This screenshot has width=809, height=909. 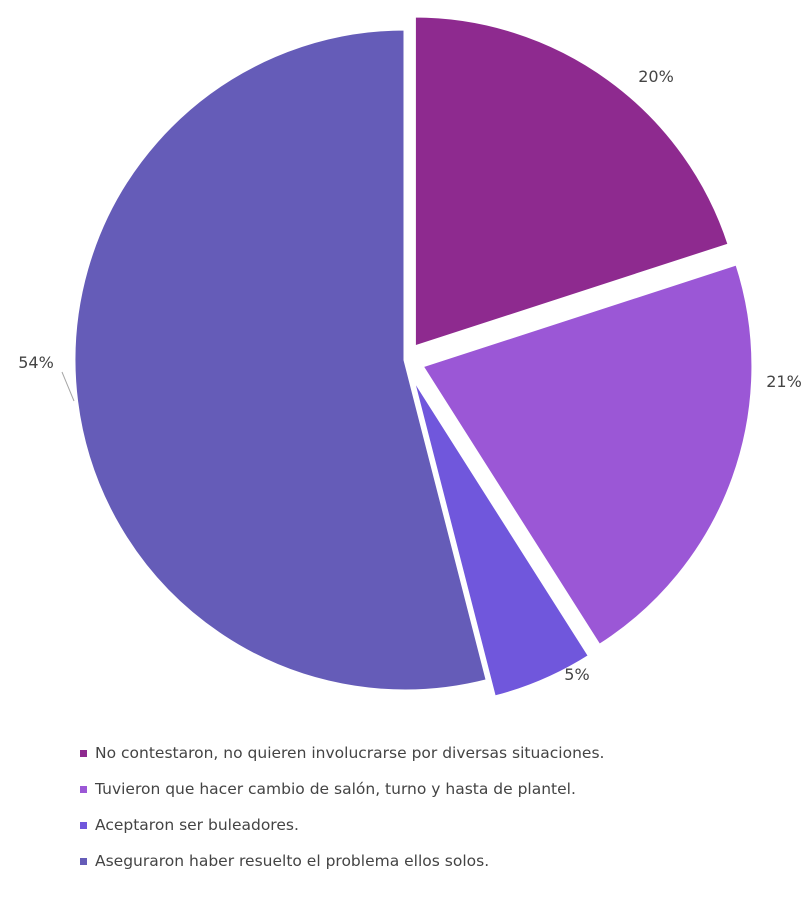 What do you see at coordinates (572, 182) in the screenshot?
I see `pie-slice-no-contestaron` at bounding box center [572, 182].